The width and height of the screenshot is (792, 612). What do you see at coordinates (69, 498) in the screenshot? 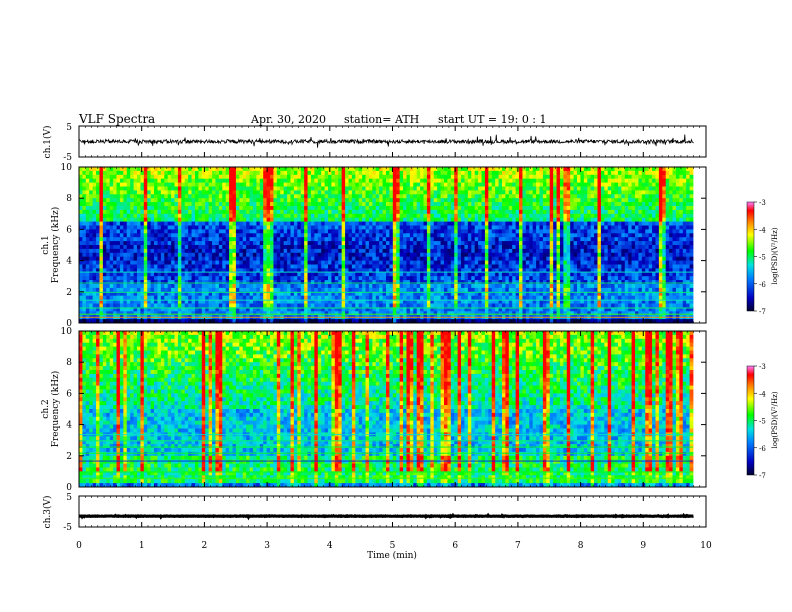
I see `ch3-ytick-top: 5` at bounding box center [69, 498].